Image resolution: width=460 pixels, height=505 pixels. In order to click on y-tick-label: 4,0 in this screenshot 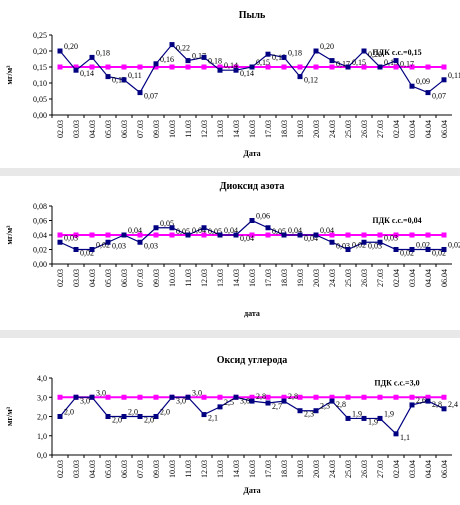, I will do `click(42, 378)`.